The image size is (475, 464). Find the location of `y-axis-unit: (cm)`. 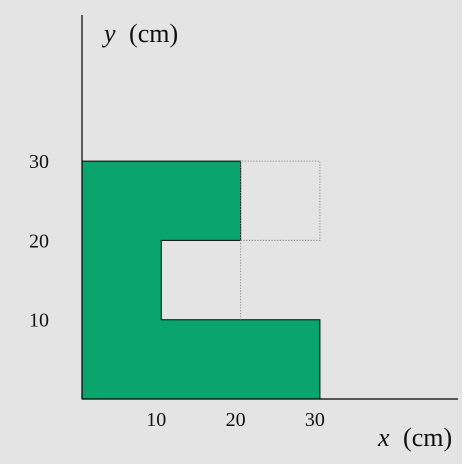

y-axis-unit: (cm) is located at coordinates (153, 33).